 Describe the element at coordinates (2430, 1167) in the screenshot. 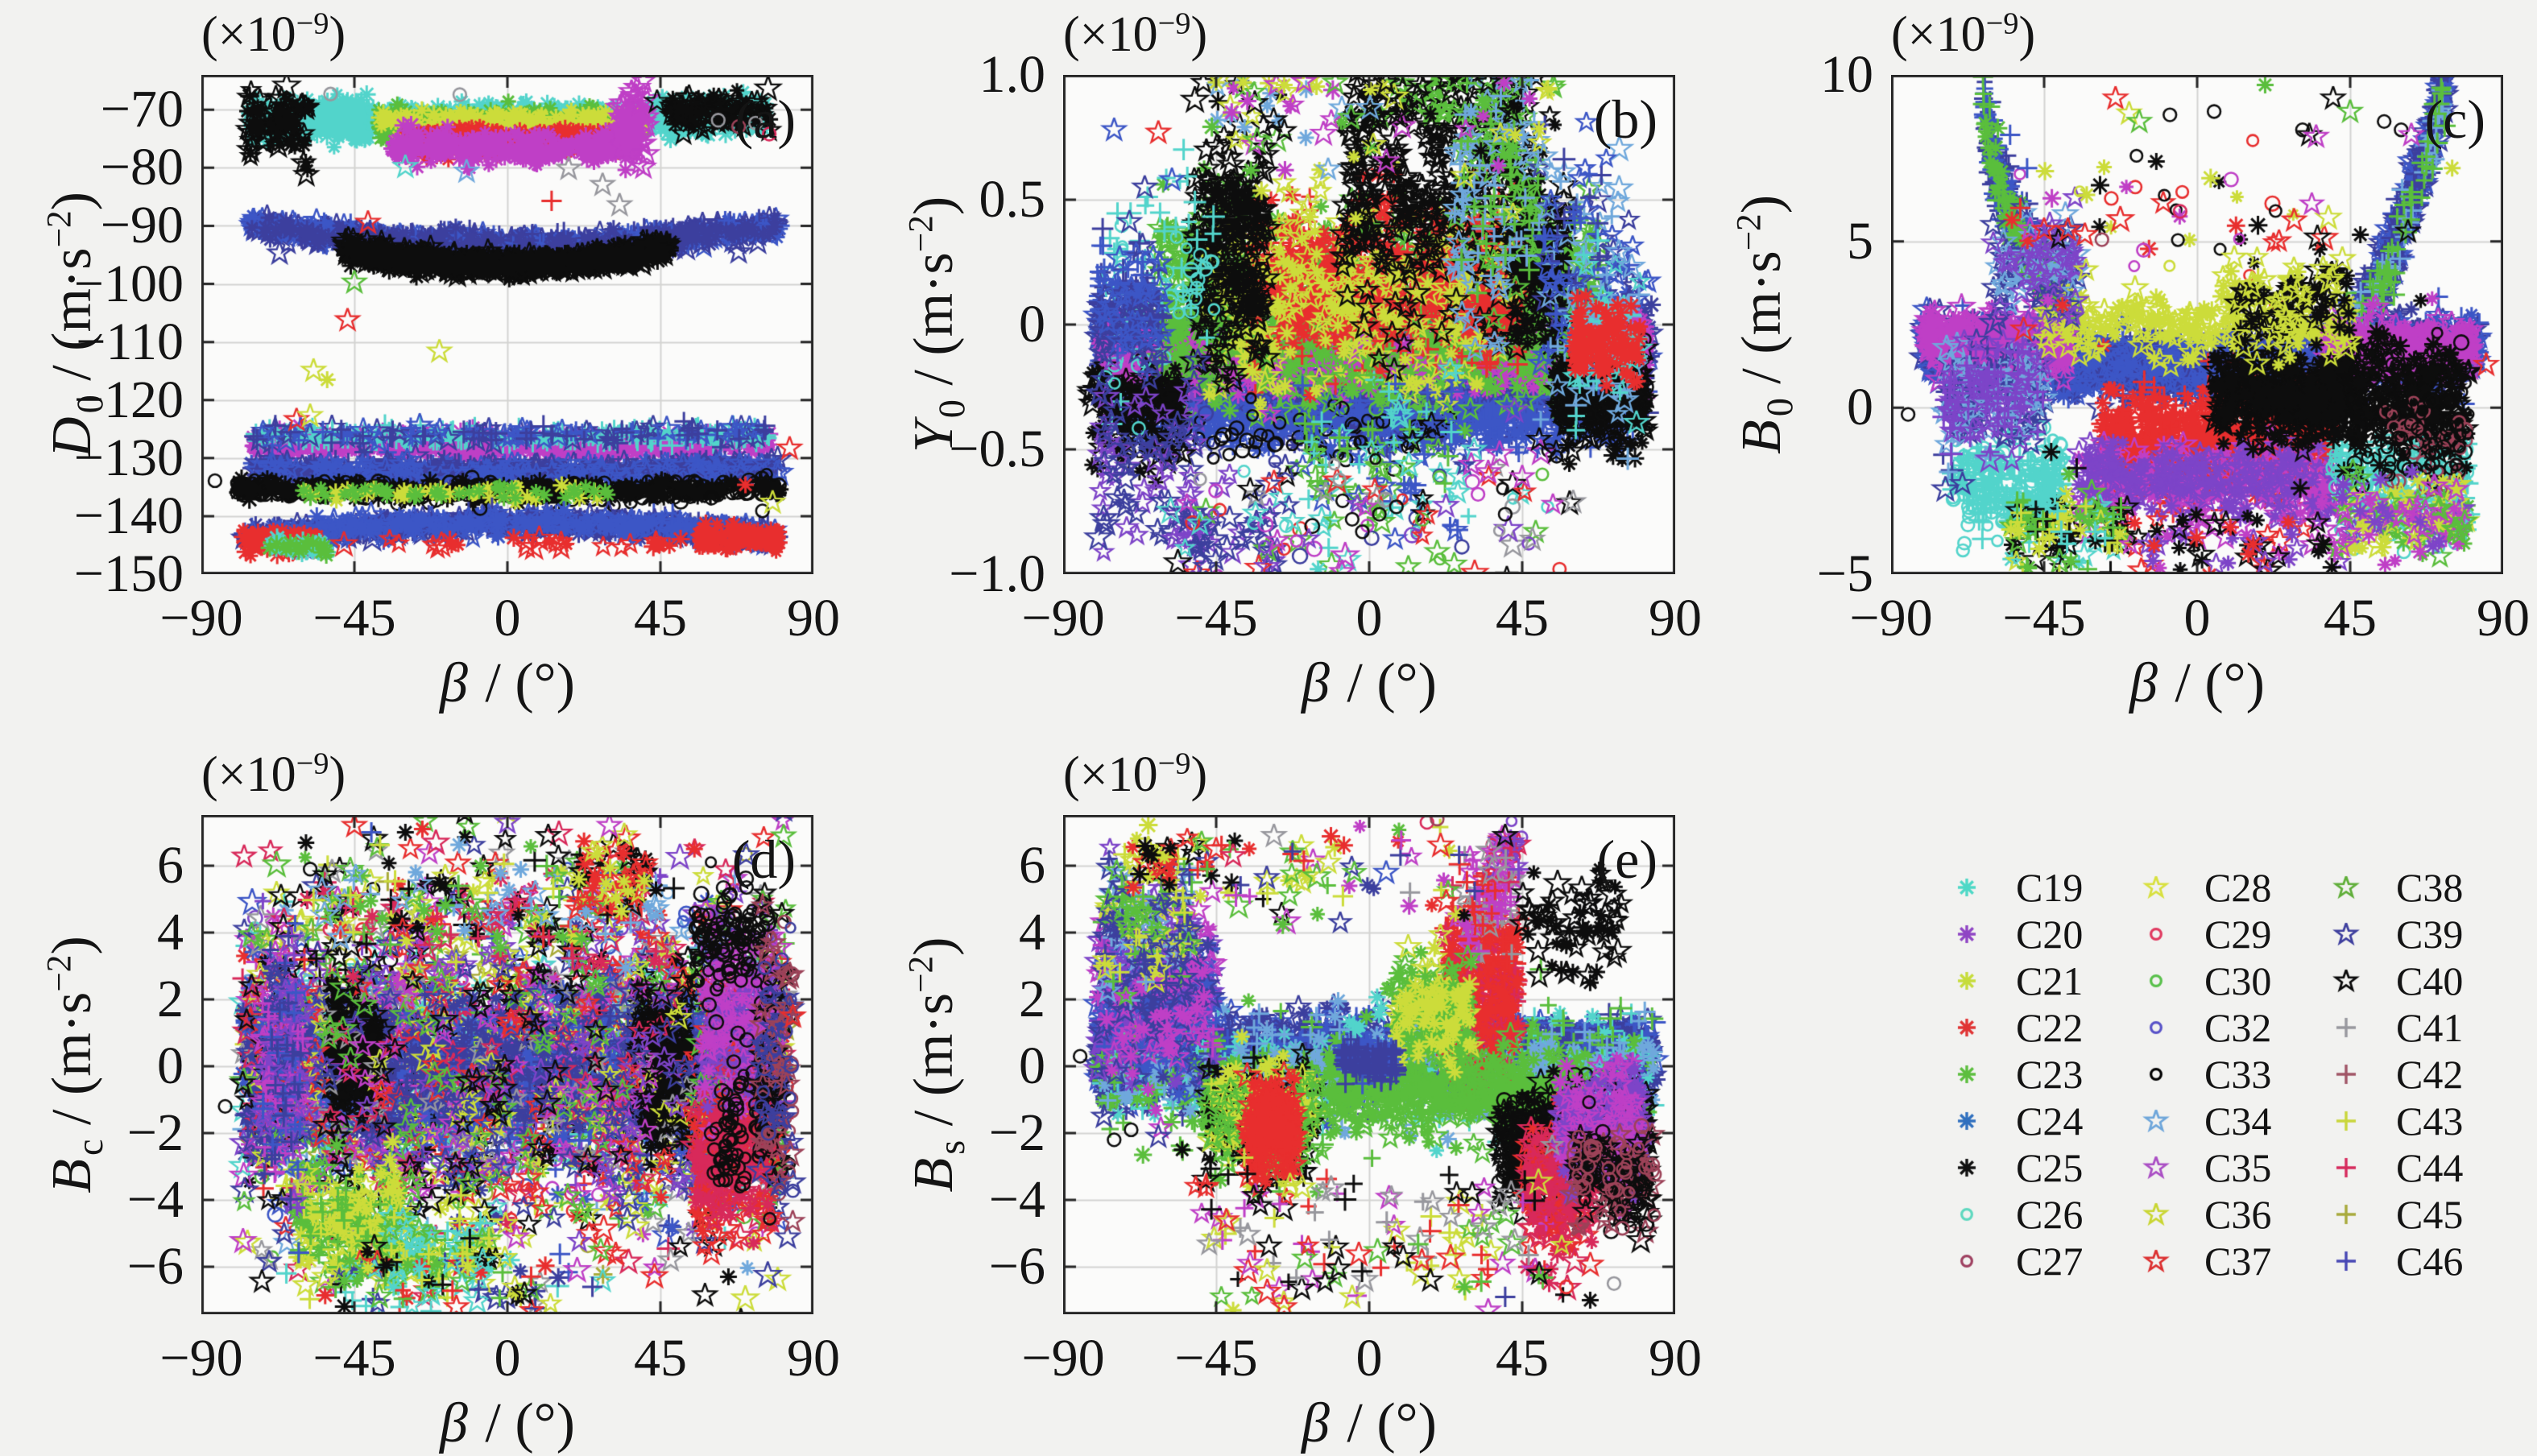

I see `legend-item-label: C44` at that location.